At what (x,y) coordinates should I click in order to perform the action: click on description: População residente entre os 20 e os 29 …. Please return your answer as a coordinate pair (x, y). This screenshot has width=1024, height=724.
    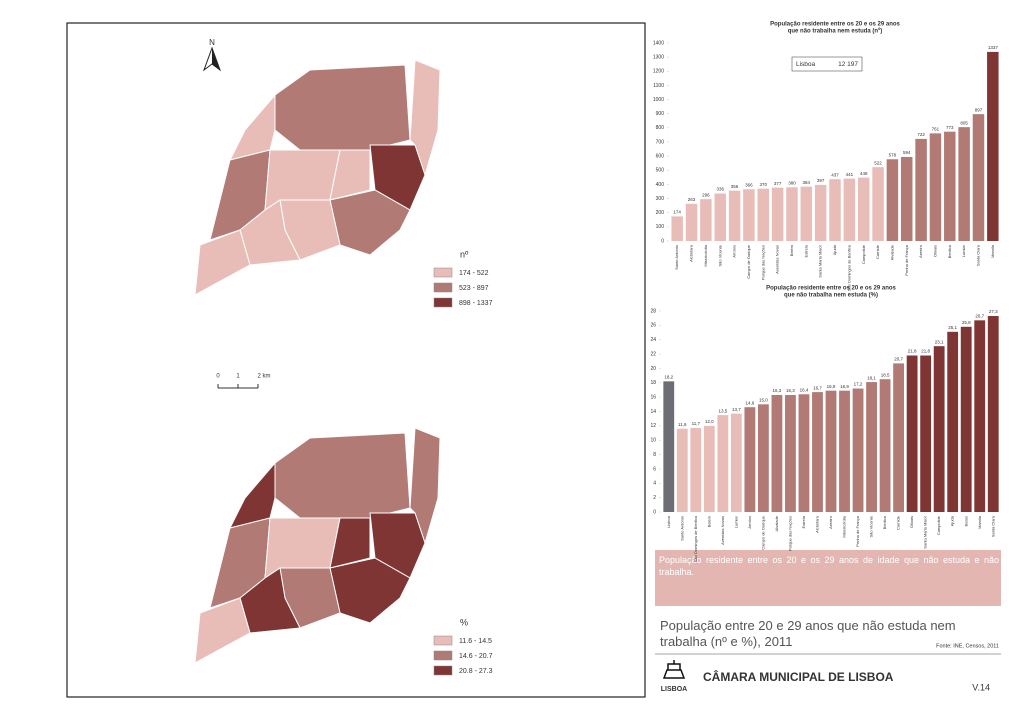
    Looking at the image, I should click on (829, 566).